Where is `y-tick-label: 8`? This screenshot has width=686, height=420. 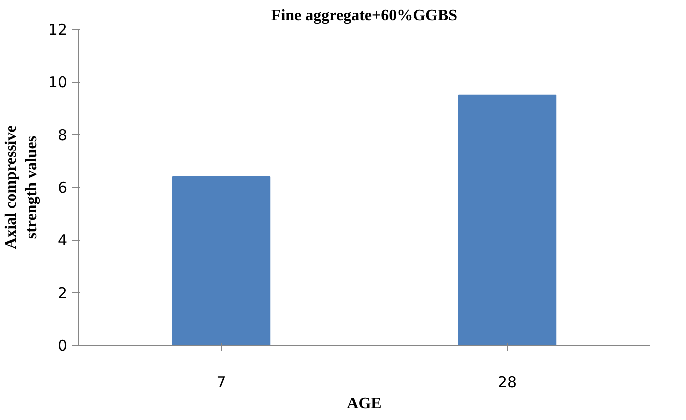 y-tick-label: 8 is located at coordinates (63, 135).